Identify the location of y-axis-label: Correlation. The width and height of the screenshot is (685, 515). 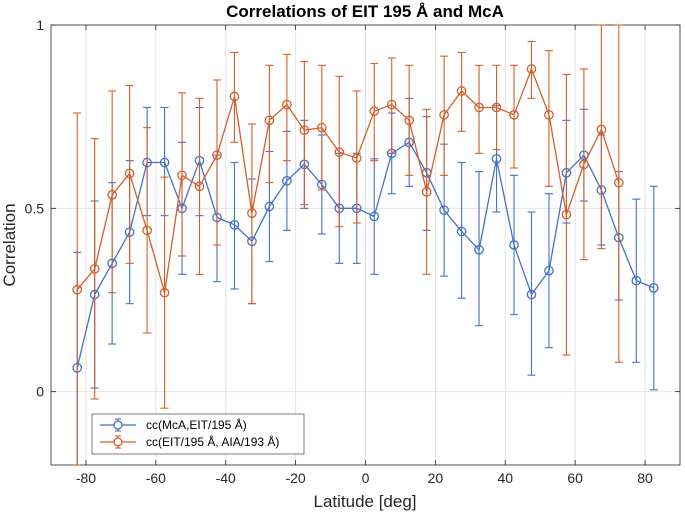
(9, 244).